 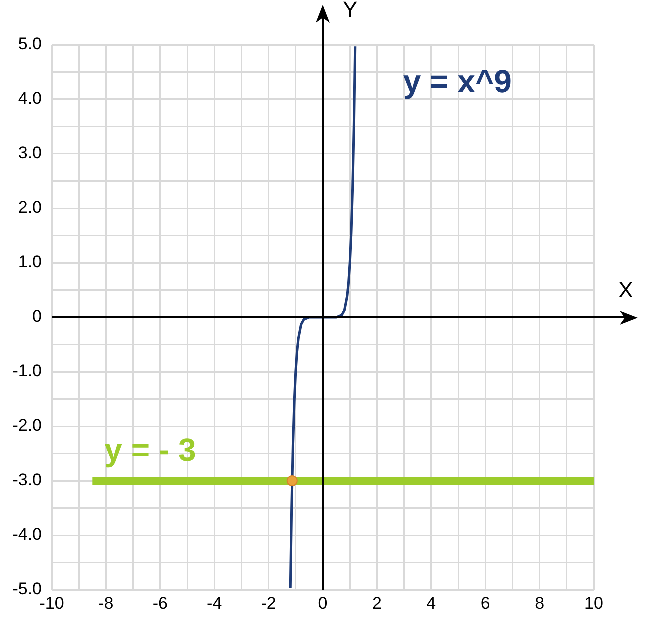 What do you see at coordinates (594, 603) in the screenshot?
I see `x-tick-label: 10` at bounding box center [594, 603].